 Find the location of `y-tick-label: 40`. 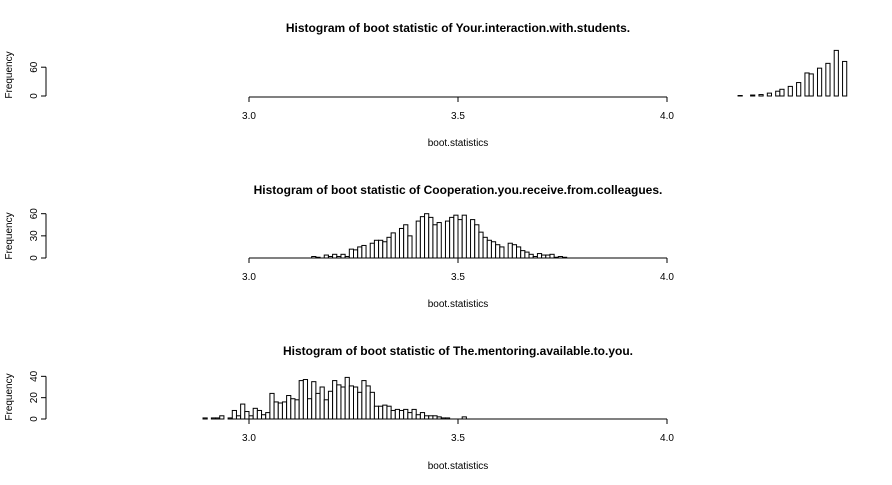

y-tick-label: 40 is located at coordinates (34, 376).